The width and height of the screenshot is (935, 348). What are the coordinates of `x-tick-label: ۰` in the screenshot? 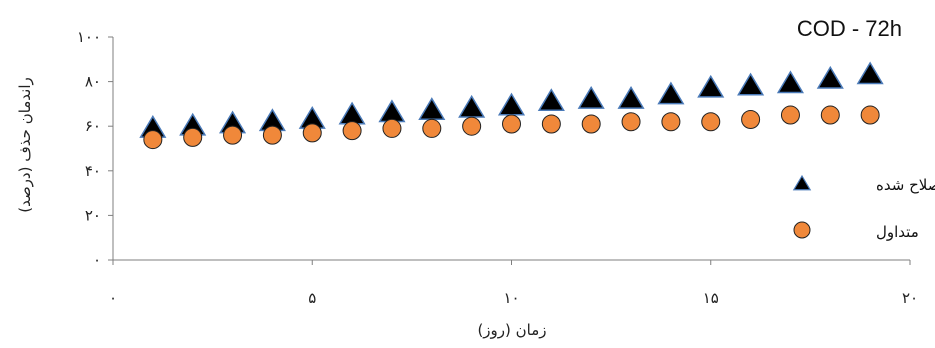 It's located at (113, 298).